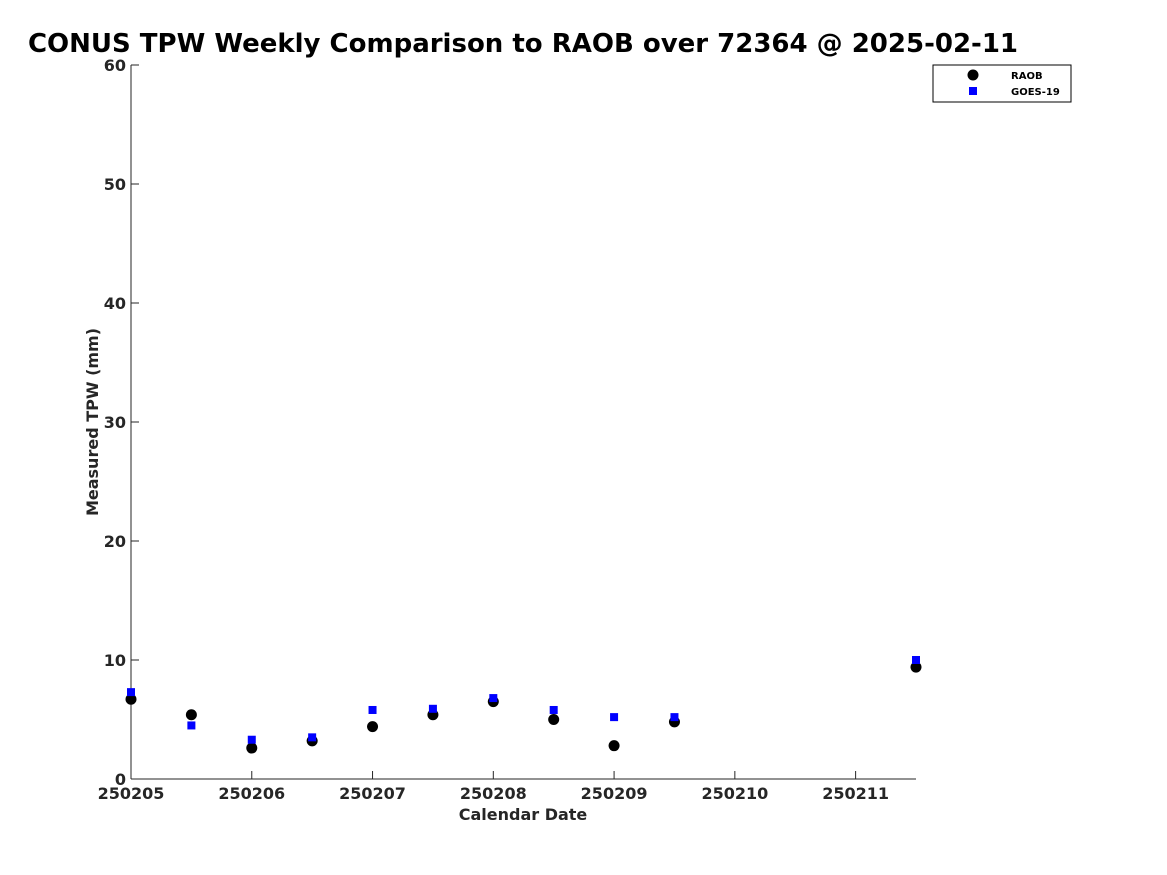  What do you see at coordinates (523, 814) in the screenshot?
I see `x-axis-label: Calendar Date` at bounding box center [523, 814].